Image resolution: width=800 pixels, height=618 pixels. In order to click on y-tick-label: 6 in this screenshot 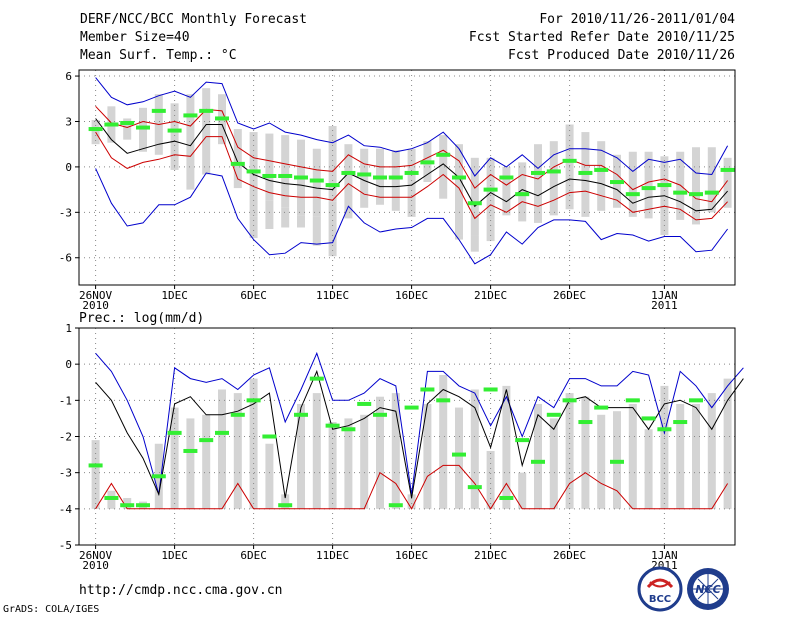, I will do `click(68, 76)`.